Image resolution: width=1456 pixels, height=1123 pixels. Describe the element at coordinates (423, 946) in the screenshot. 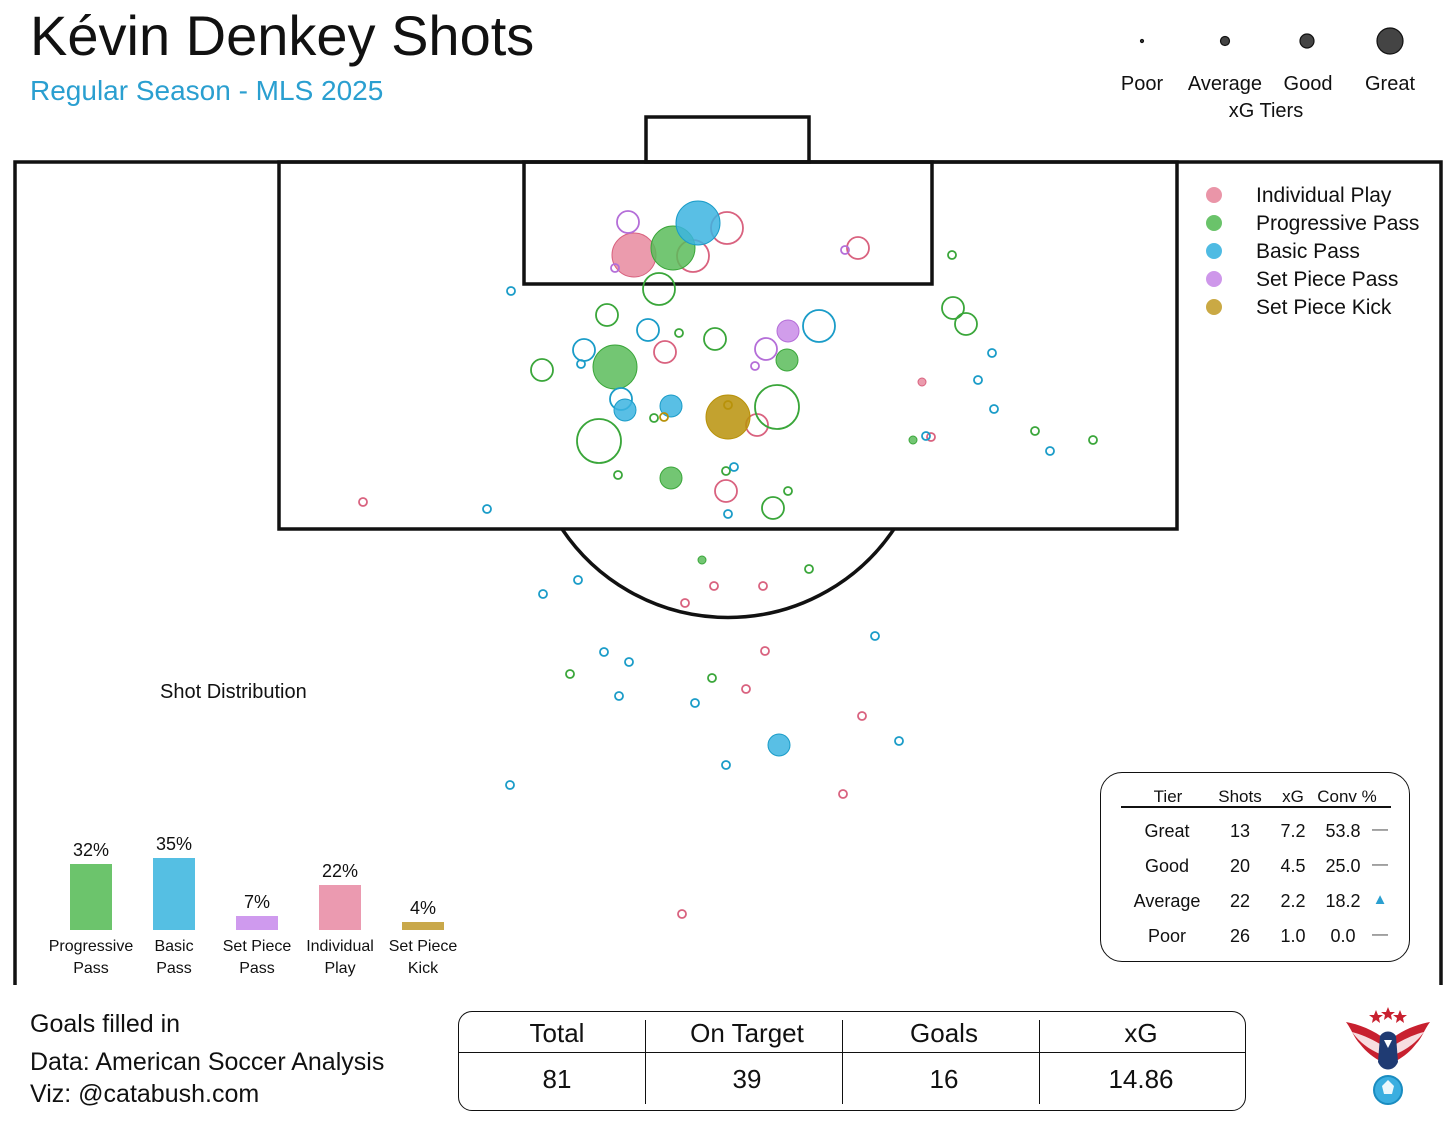

I see `distribution-category-label: Set Piece` at that location.